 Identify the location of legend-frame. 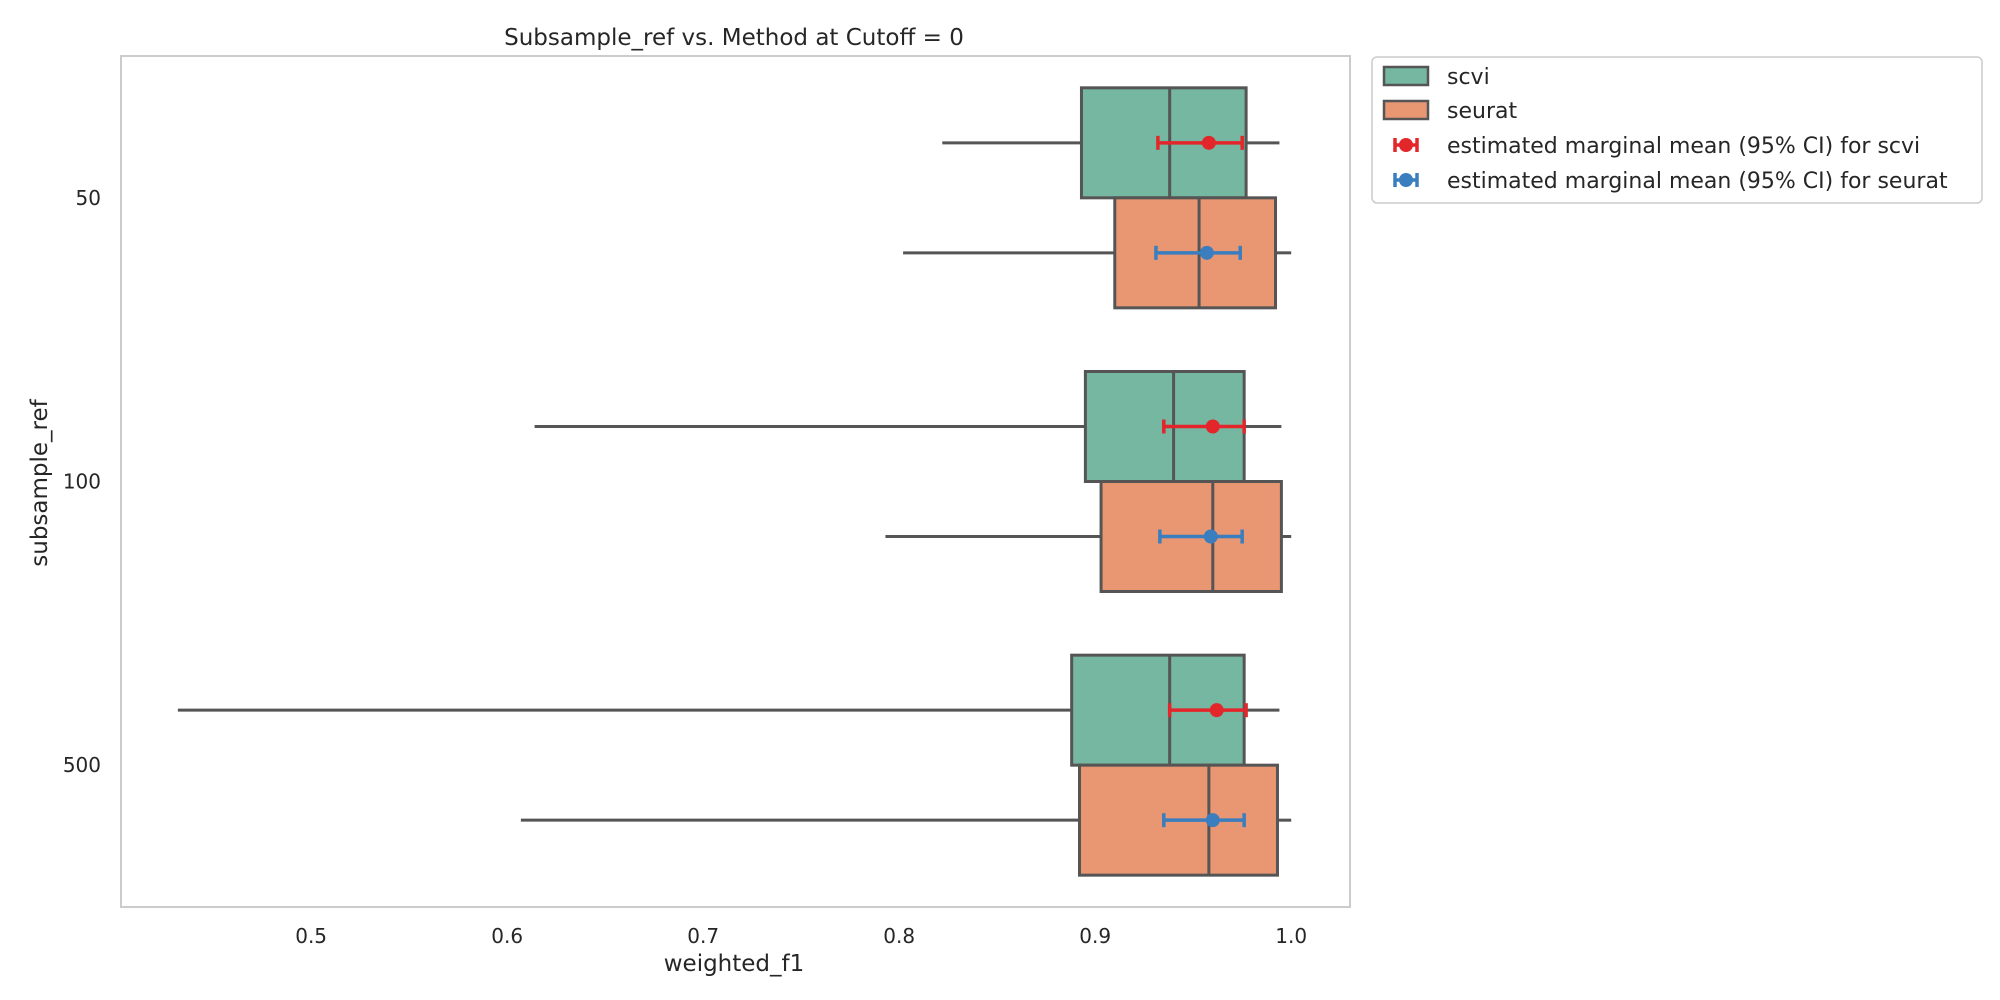
(1677, 130).